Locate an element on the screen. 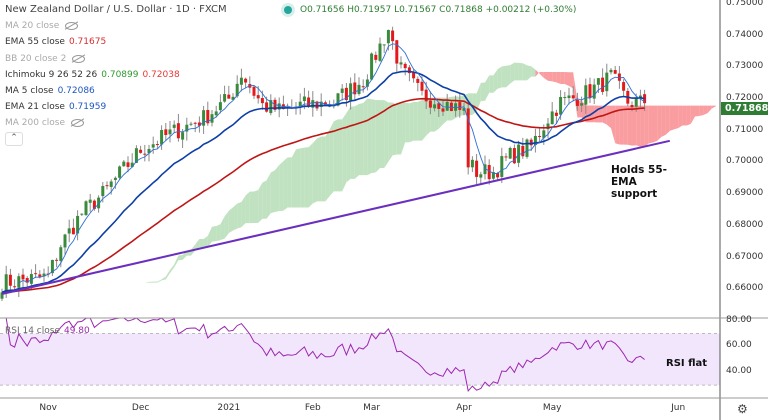  legend-ma20: MA 20 close is located at coordinates (42, 26).